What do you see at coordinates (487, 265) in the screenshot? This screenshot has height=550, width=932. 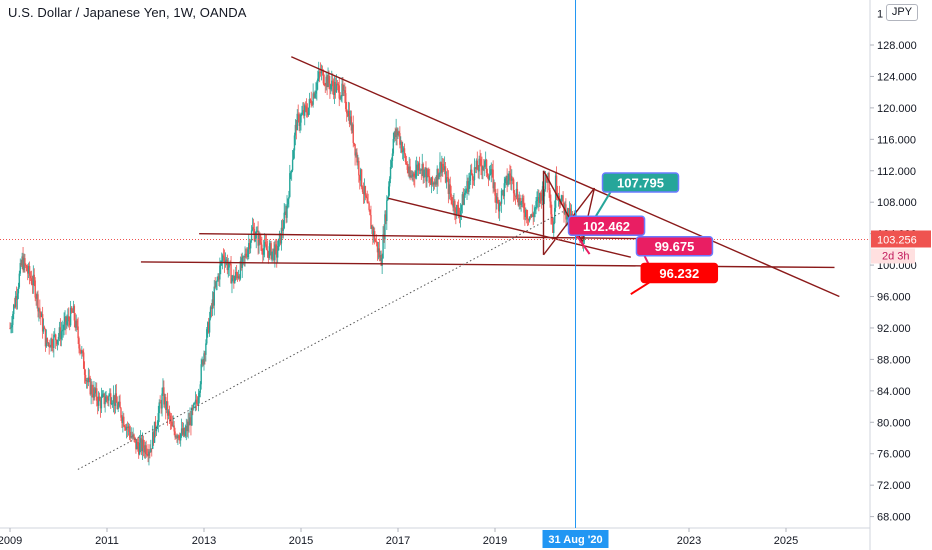 I see `support-line-lower` at bounding box center [487, 265].